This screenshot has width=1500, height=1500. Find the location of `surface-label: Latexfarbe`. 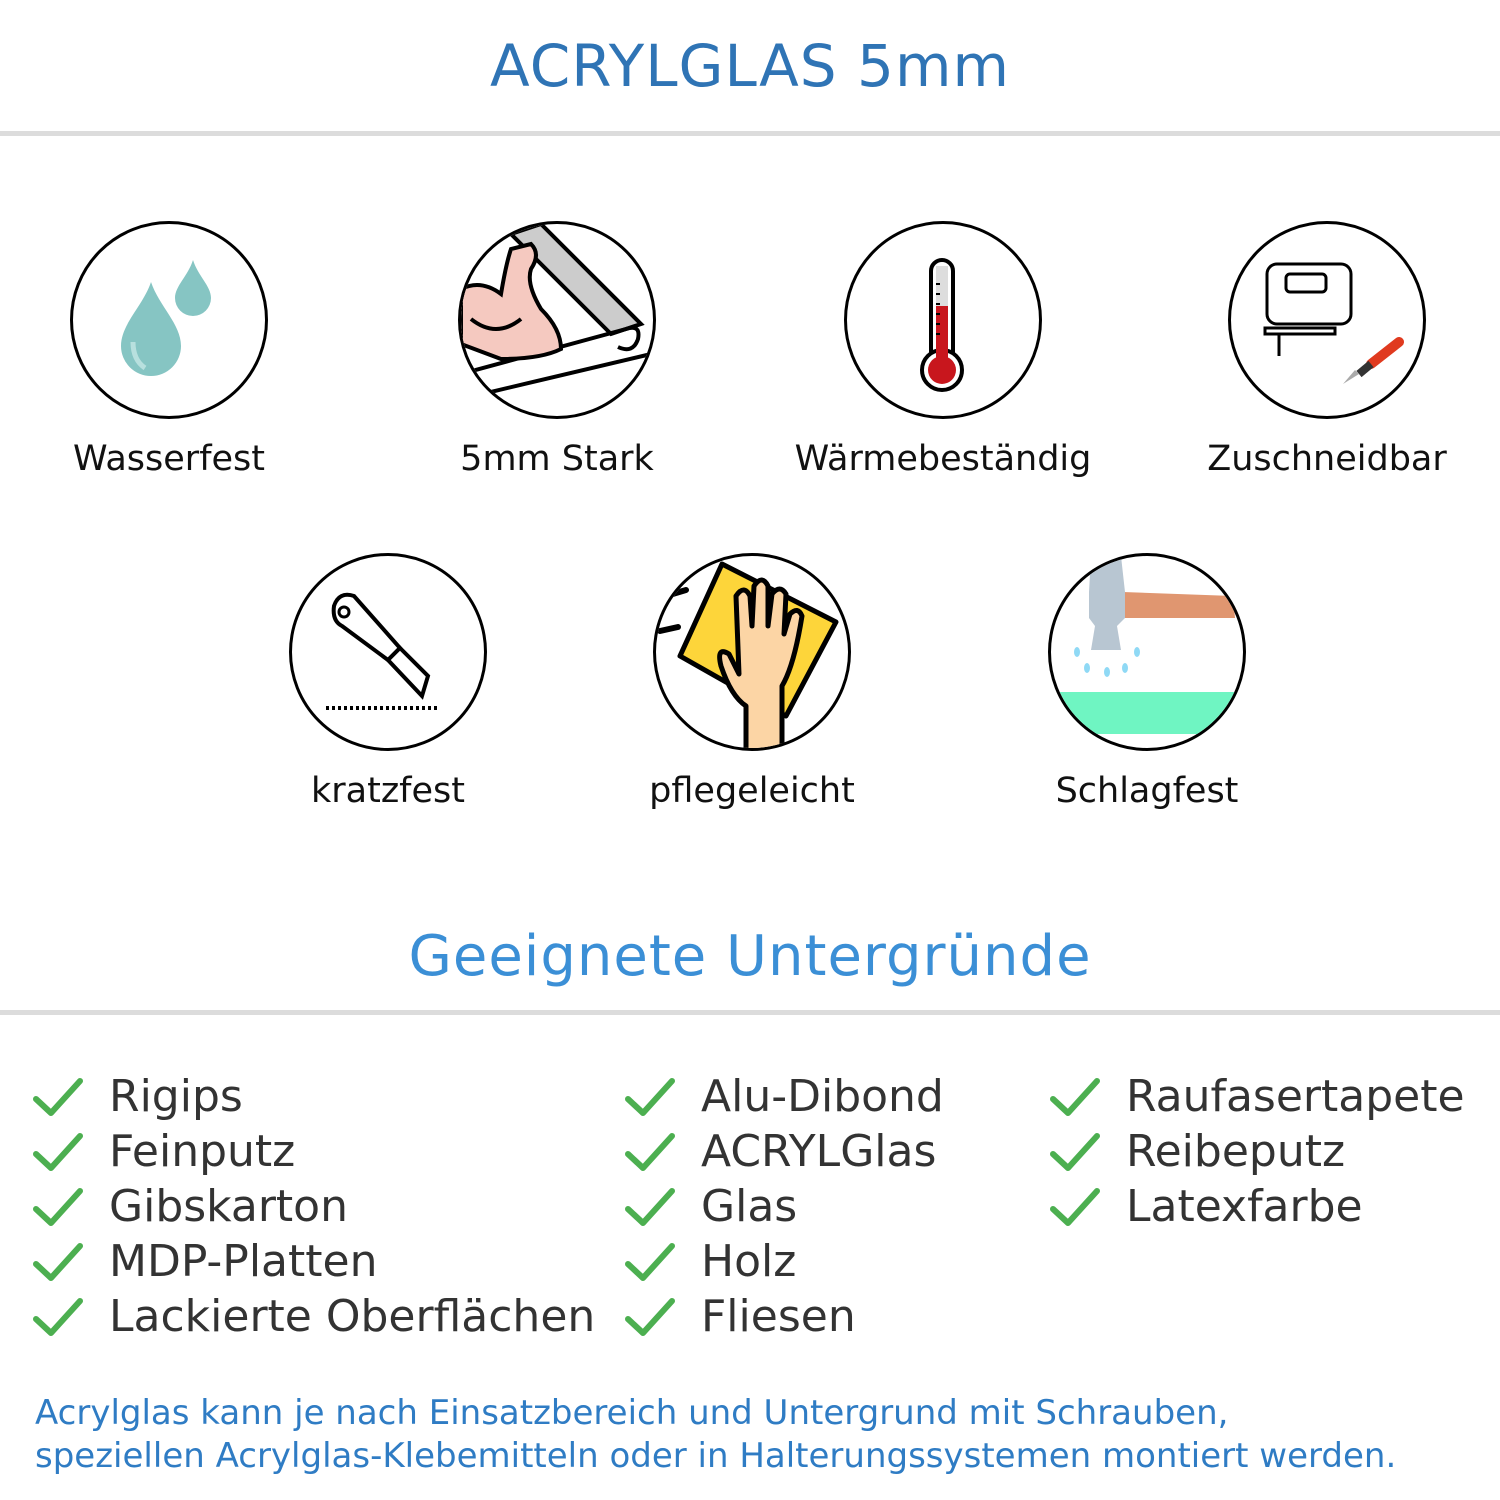

surface-label: Latexfarbe is located at coordinates (1244, 1206).